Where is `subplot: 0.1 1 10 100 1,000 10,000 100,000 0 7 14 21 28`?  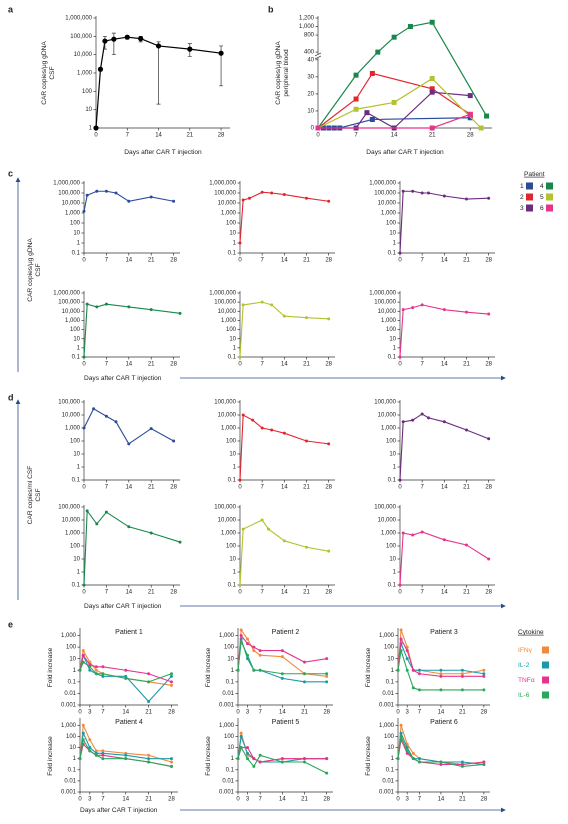 subplot: 0.1 1 10 100 1,000 10,000 100,000 0 7 14 21 28 is located at coordinates (120, 550).